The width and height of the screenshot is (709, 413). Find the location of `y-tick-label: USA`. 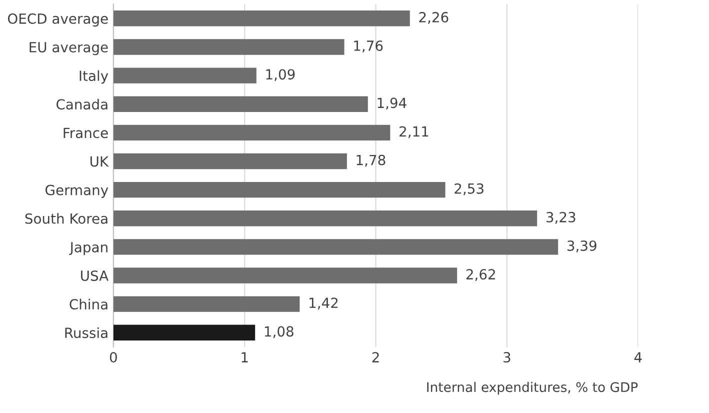

y-tick-label: USA is located at coordinates (94, 275).